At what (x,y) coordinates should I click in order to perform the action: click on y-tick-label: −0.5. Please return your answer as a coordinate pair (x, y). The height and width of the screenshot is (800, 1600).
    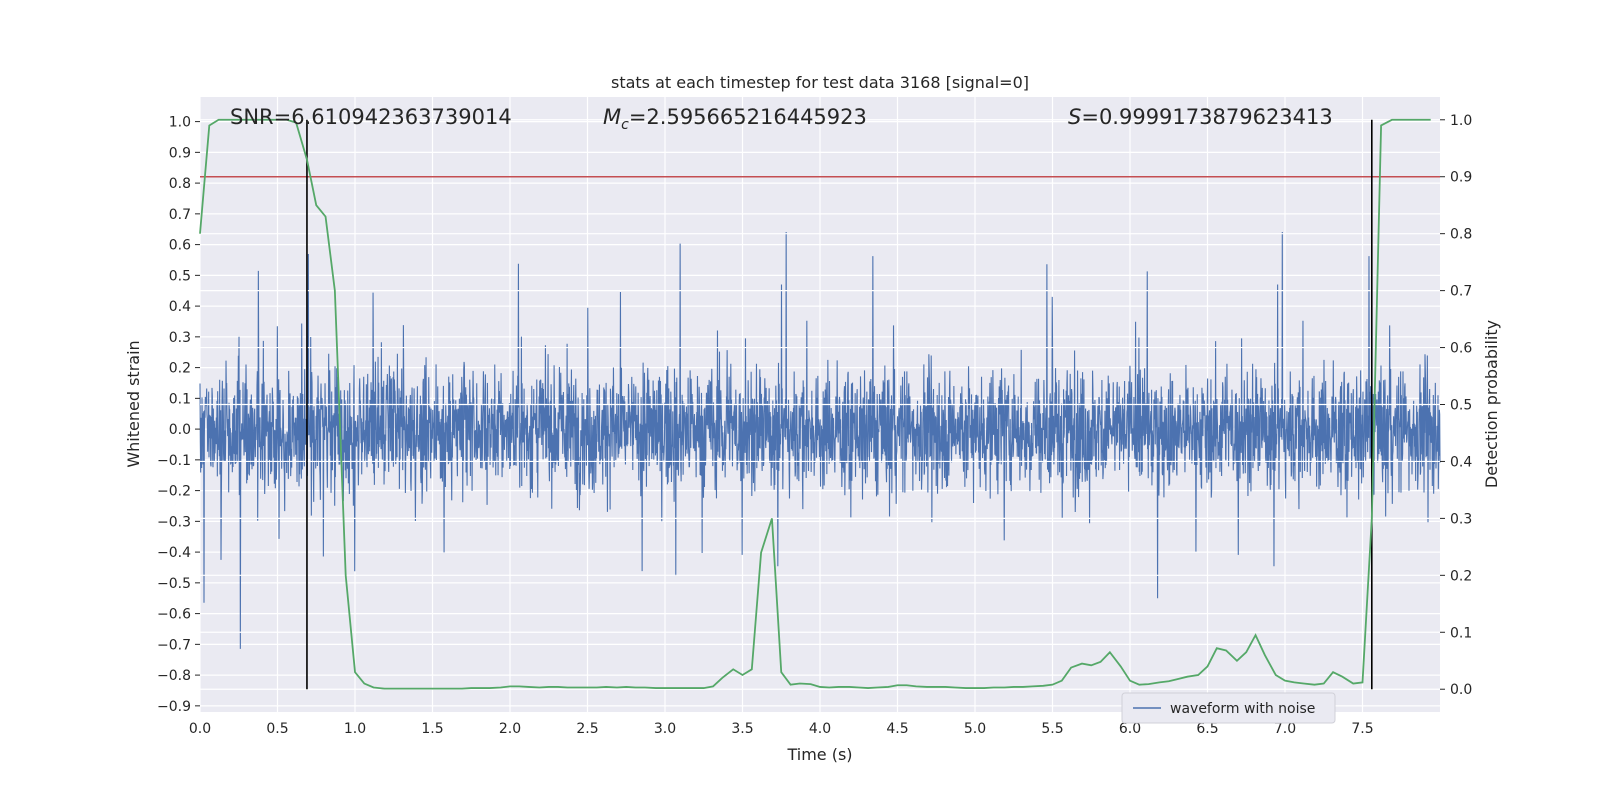
    Looking at the image, I should click on (174, 584).